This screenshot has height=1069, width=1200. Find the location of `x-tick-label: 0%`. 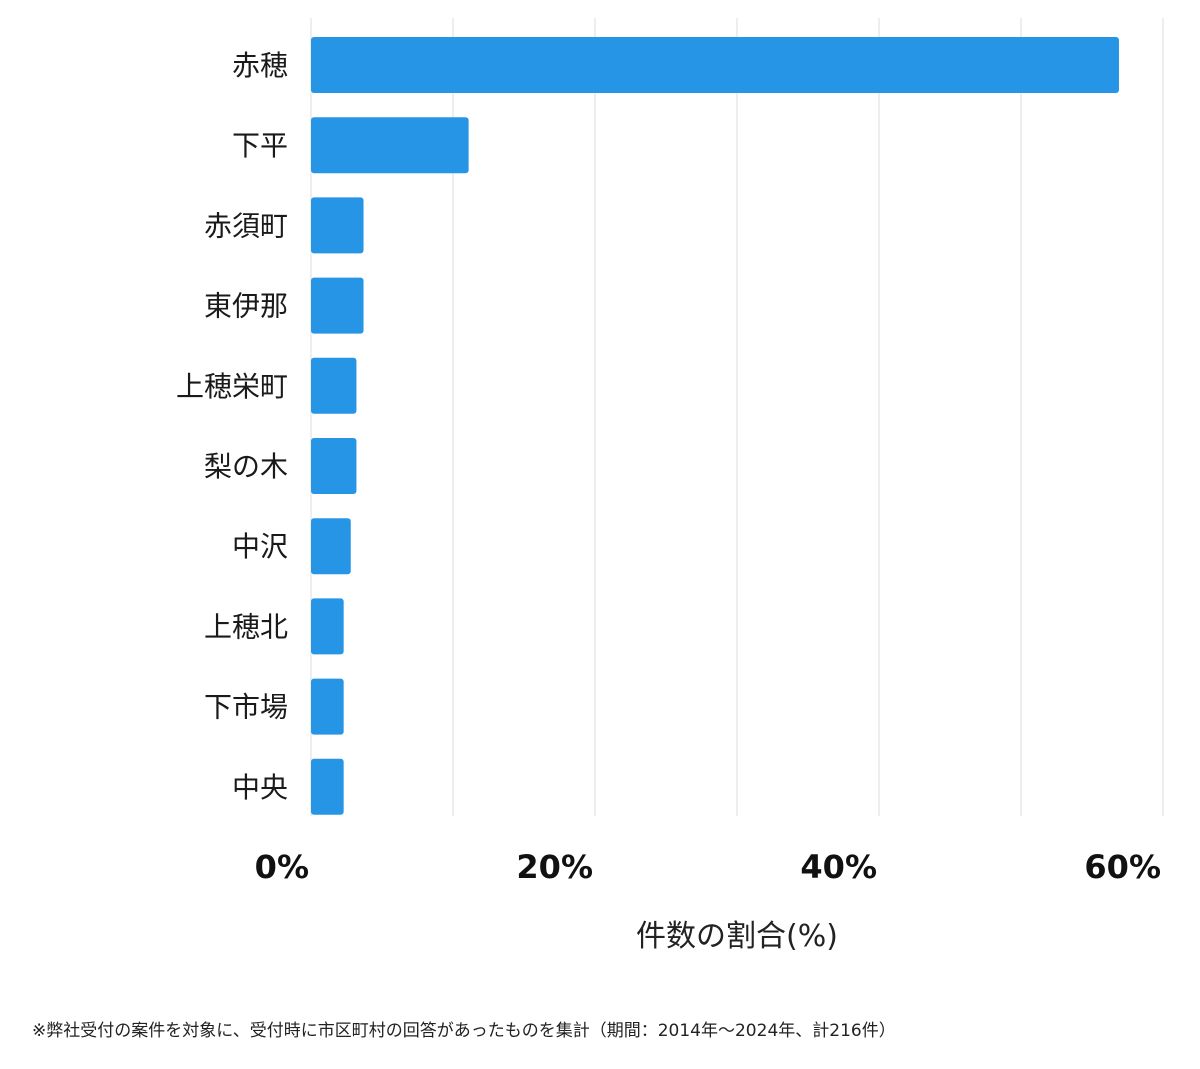

x-tick-label: 0% is located at coordinates (282, 867).